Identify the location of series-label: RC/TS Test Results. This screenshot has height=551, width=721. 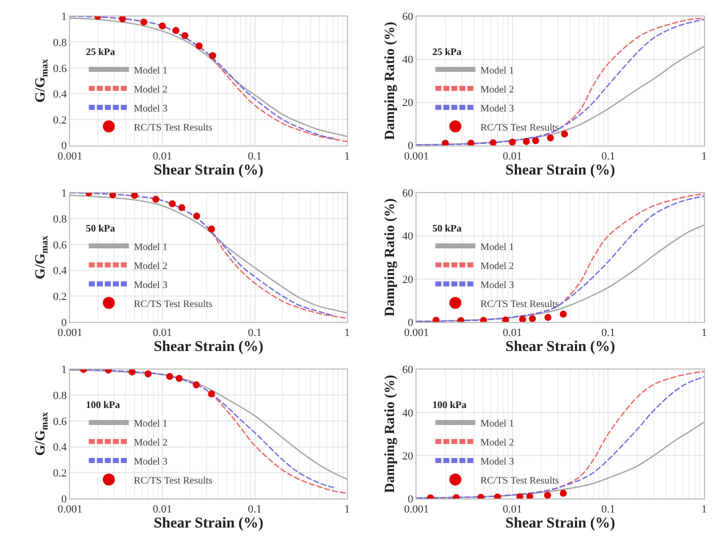
(520, 304).